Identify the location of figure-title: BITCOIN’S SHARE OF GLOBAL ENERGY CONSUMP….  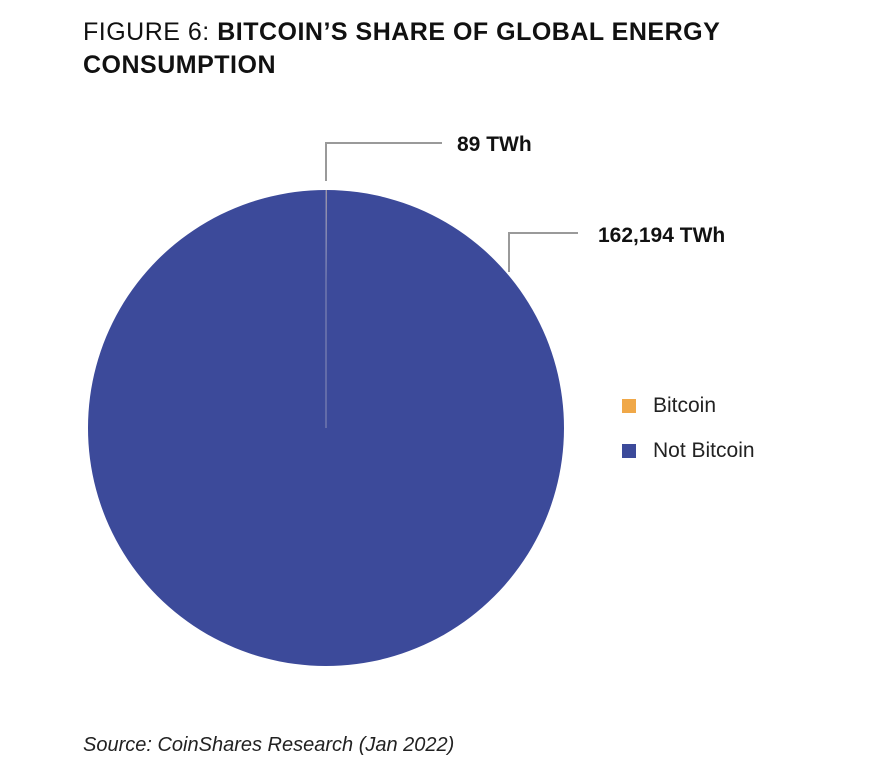
(401, 48).